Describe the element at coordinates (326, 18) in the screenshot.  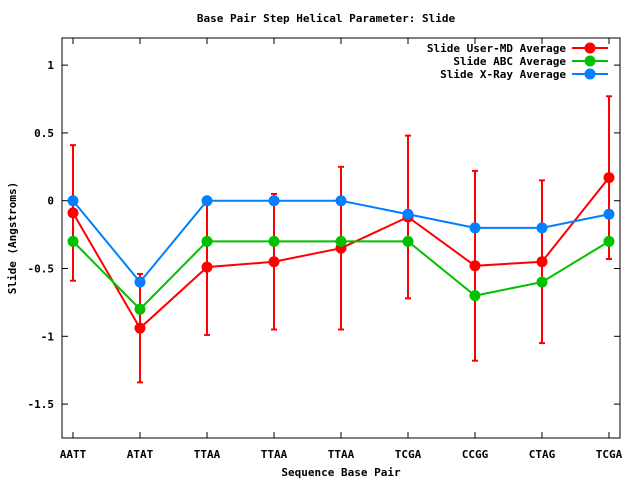
I see `chart-title: Base Pair Step Helical Parameter: Slide` at that location.